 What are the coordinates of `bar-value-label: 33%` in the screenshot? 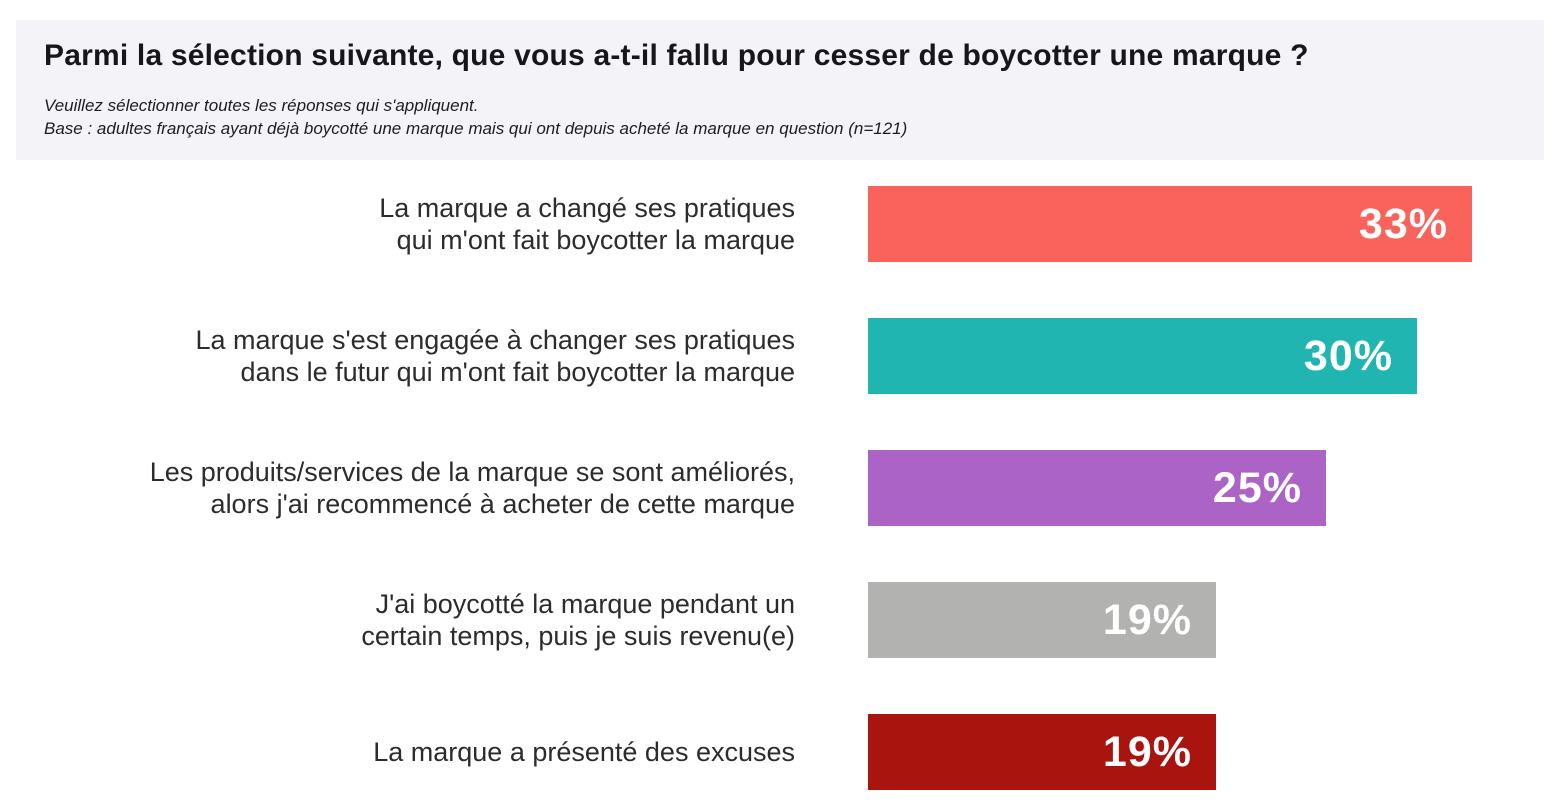 It's located at (1403, 223).